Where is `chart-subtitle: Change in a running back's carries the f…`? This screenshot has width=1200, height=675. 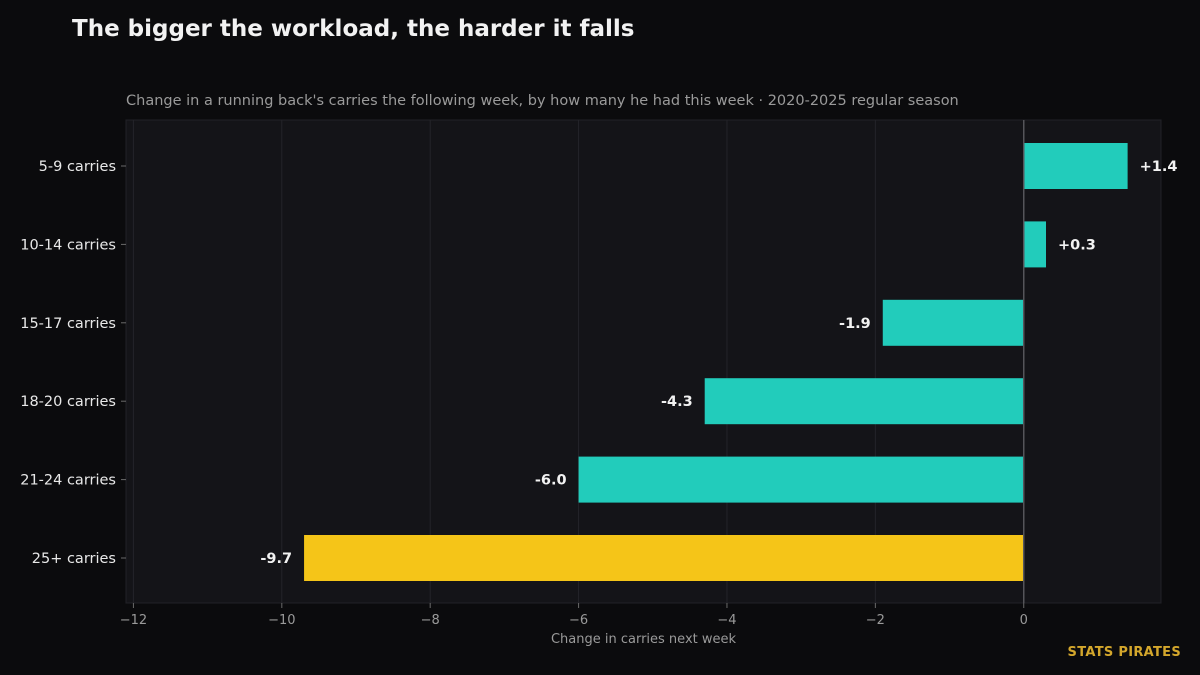
chart-subtitle: Change in a running back's carries the f… is located at coordinates (542, 101).